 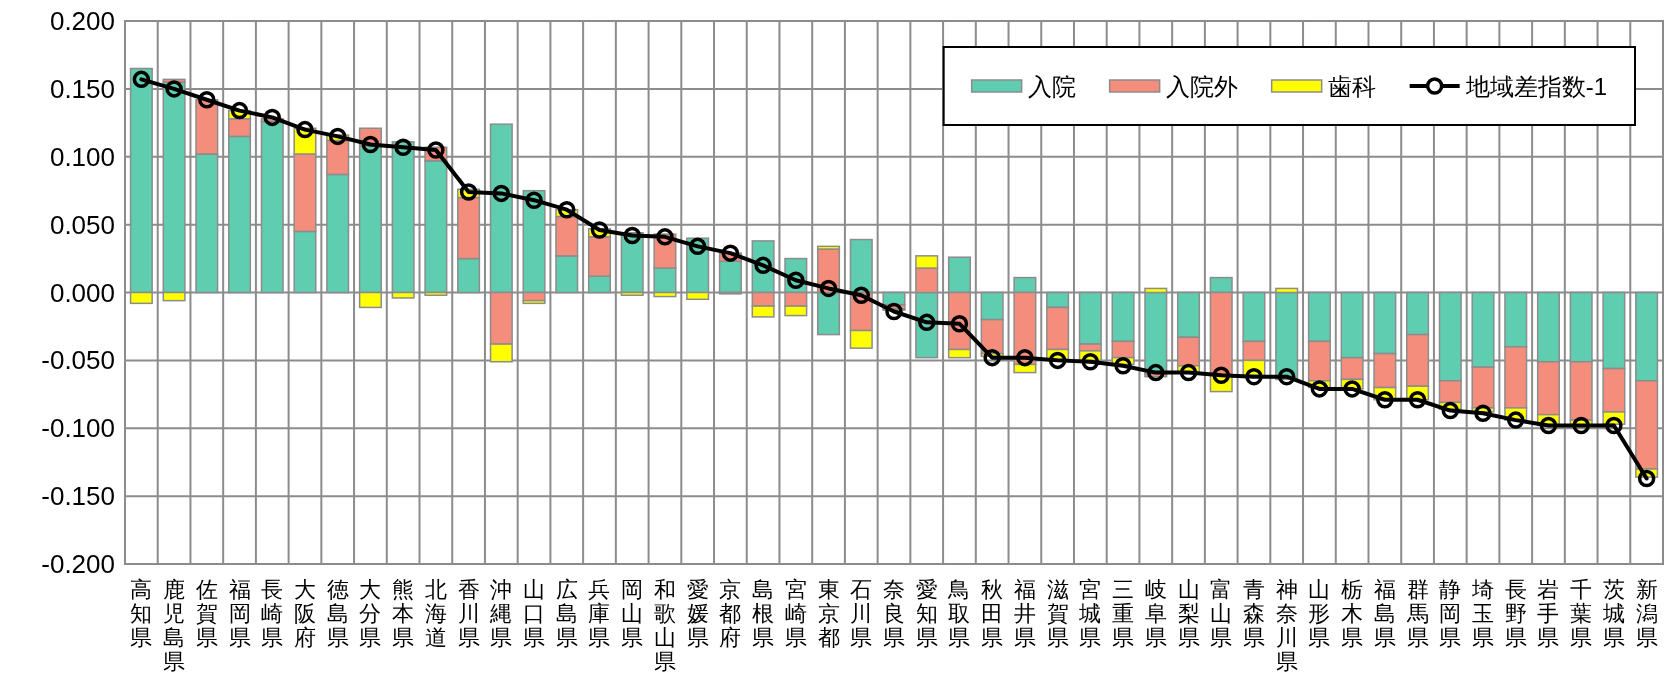 What do you see at coordinates (239, 613) in the screenshot?
I see `x-tick-label: 福岡県` at bounding box center [239, 613].